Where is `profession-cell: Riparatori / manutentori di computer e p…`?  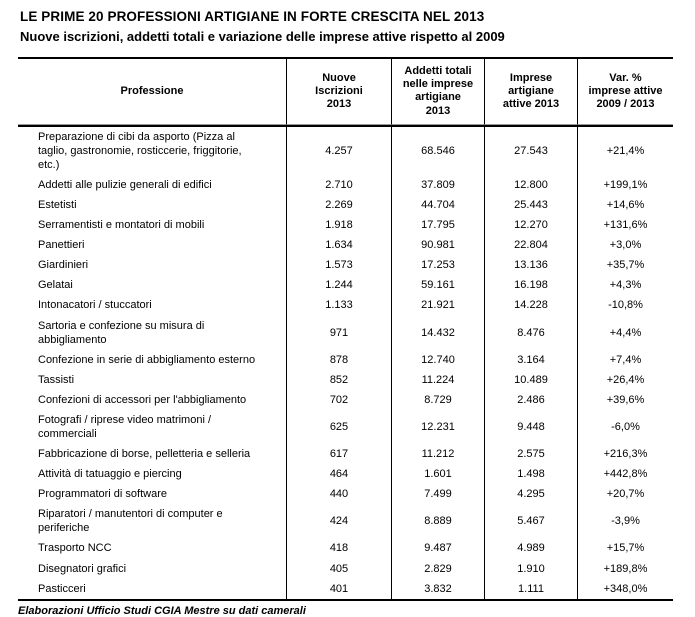 profession-cell: Riparatori / manutentori di computer e p… is located at coordinates (152, 521).